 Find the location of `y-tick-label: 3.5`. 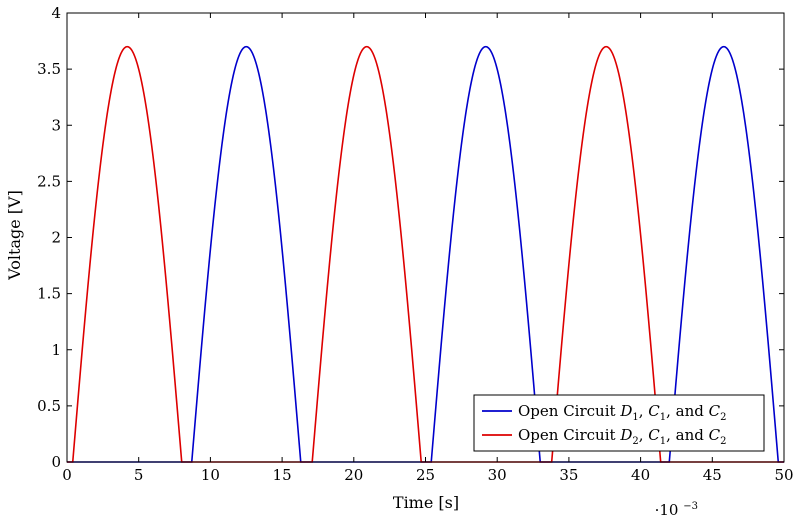

y-tick-label: 3.5 is located at coordinates (49, 69).